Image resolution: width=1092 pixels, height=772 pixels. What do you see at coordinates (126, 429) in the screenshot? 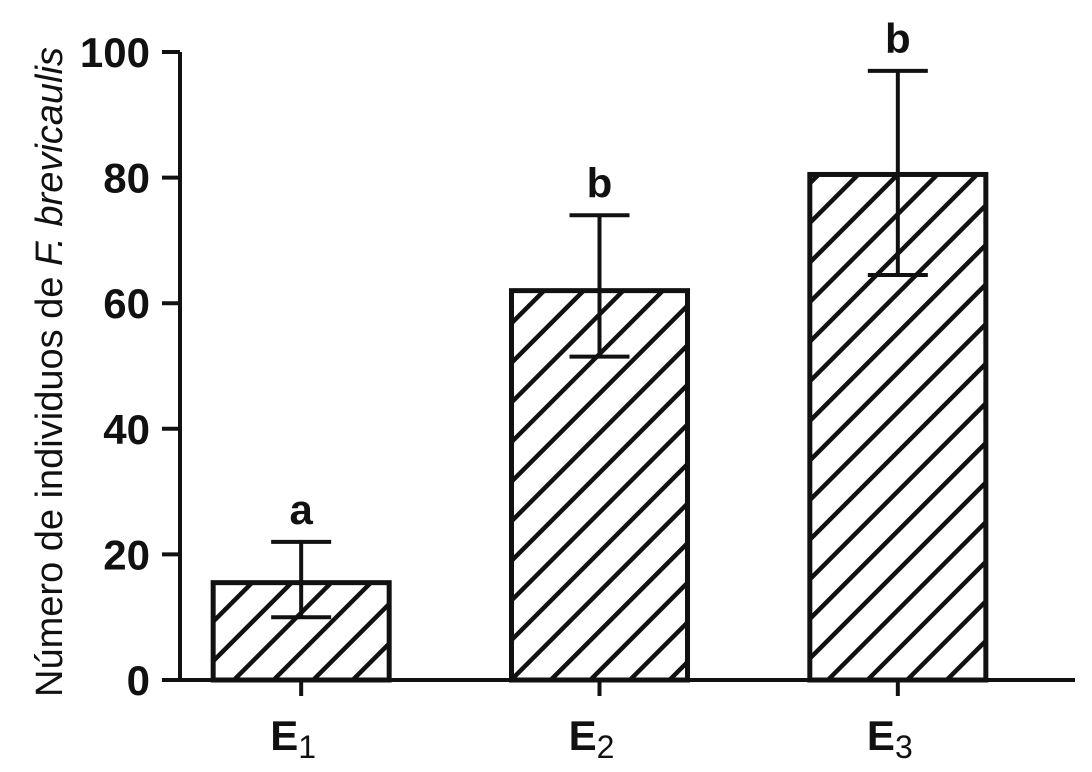
I see `y-tick-label: 40` at bounding box center [126, 429].